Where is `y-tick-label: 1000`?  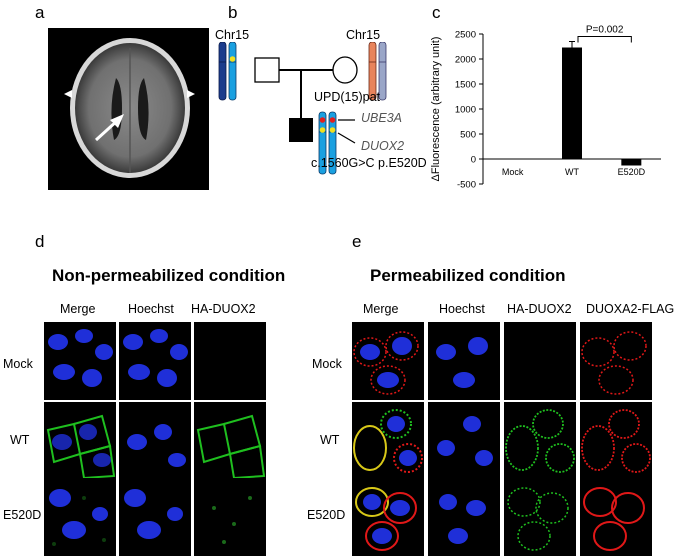
y-tick-label: 1000 is located at coordinates (465, 110).